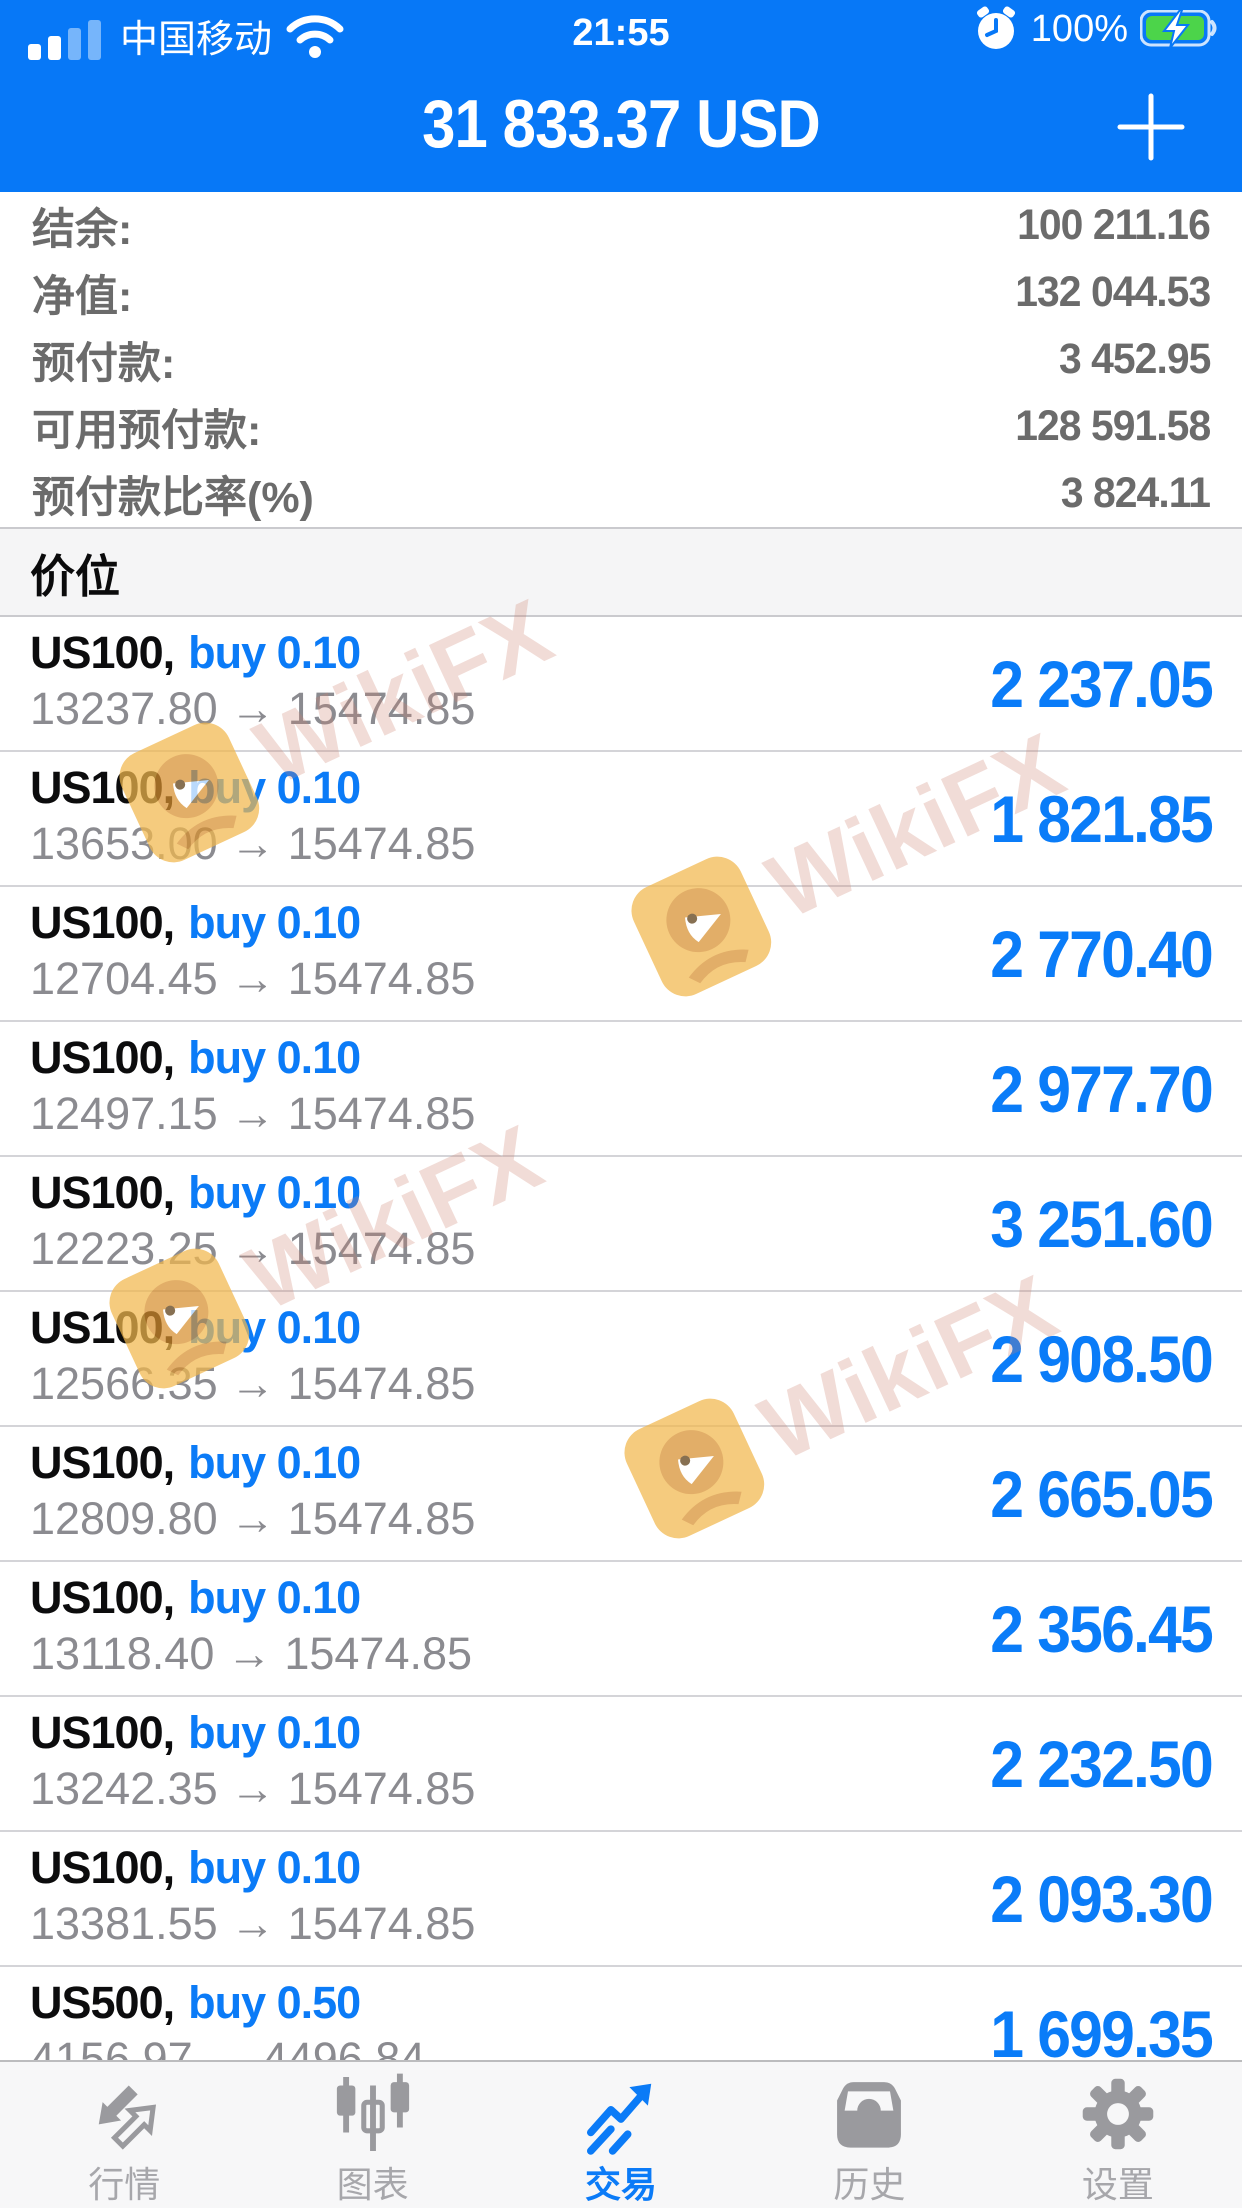  What do you see at coordinates (372, 2184) in the screenshot?
I see `tab-charts-label: 图表` at bounding box center [372, 2184].